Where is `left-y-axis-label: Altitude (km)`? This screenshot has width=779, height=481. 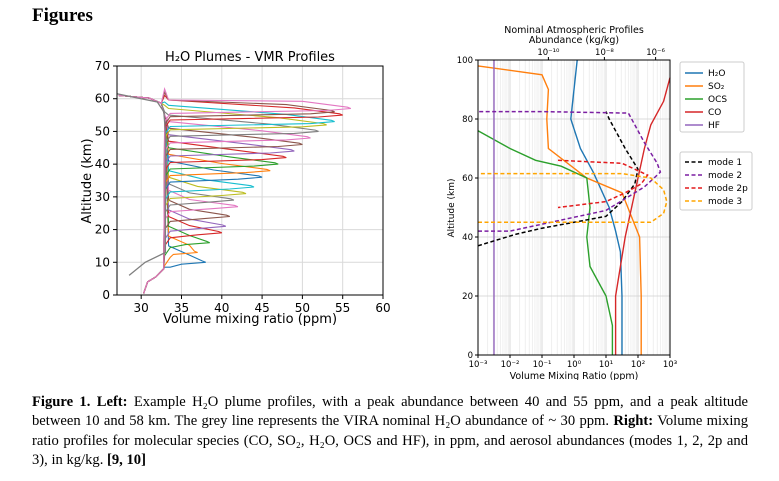
left-y-axis-label: Altitude (km) is located at coordinates (87, 180).